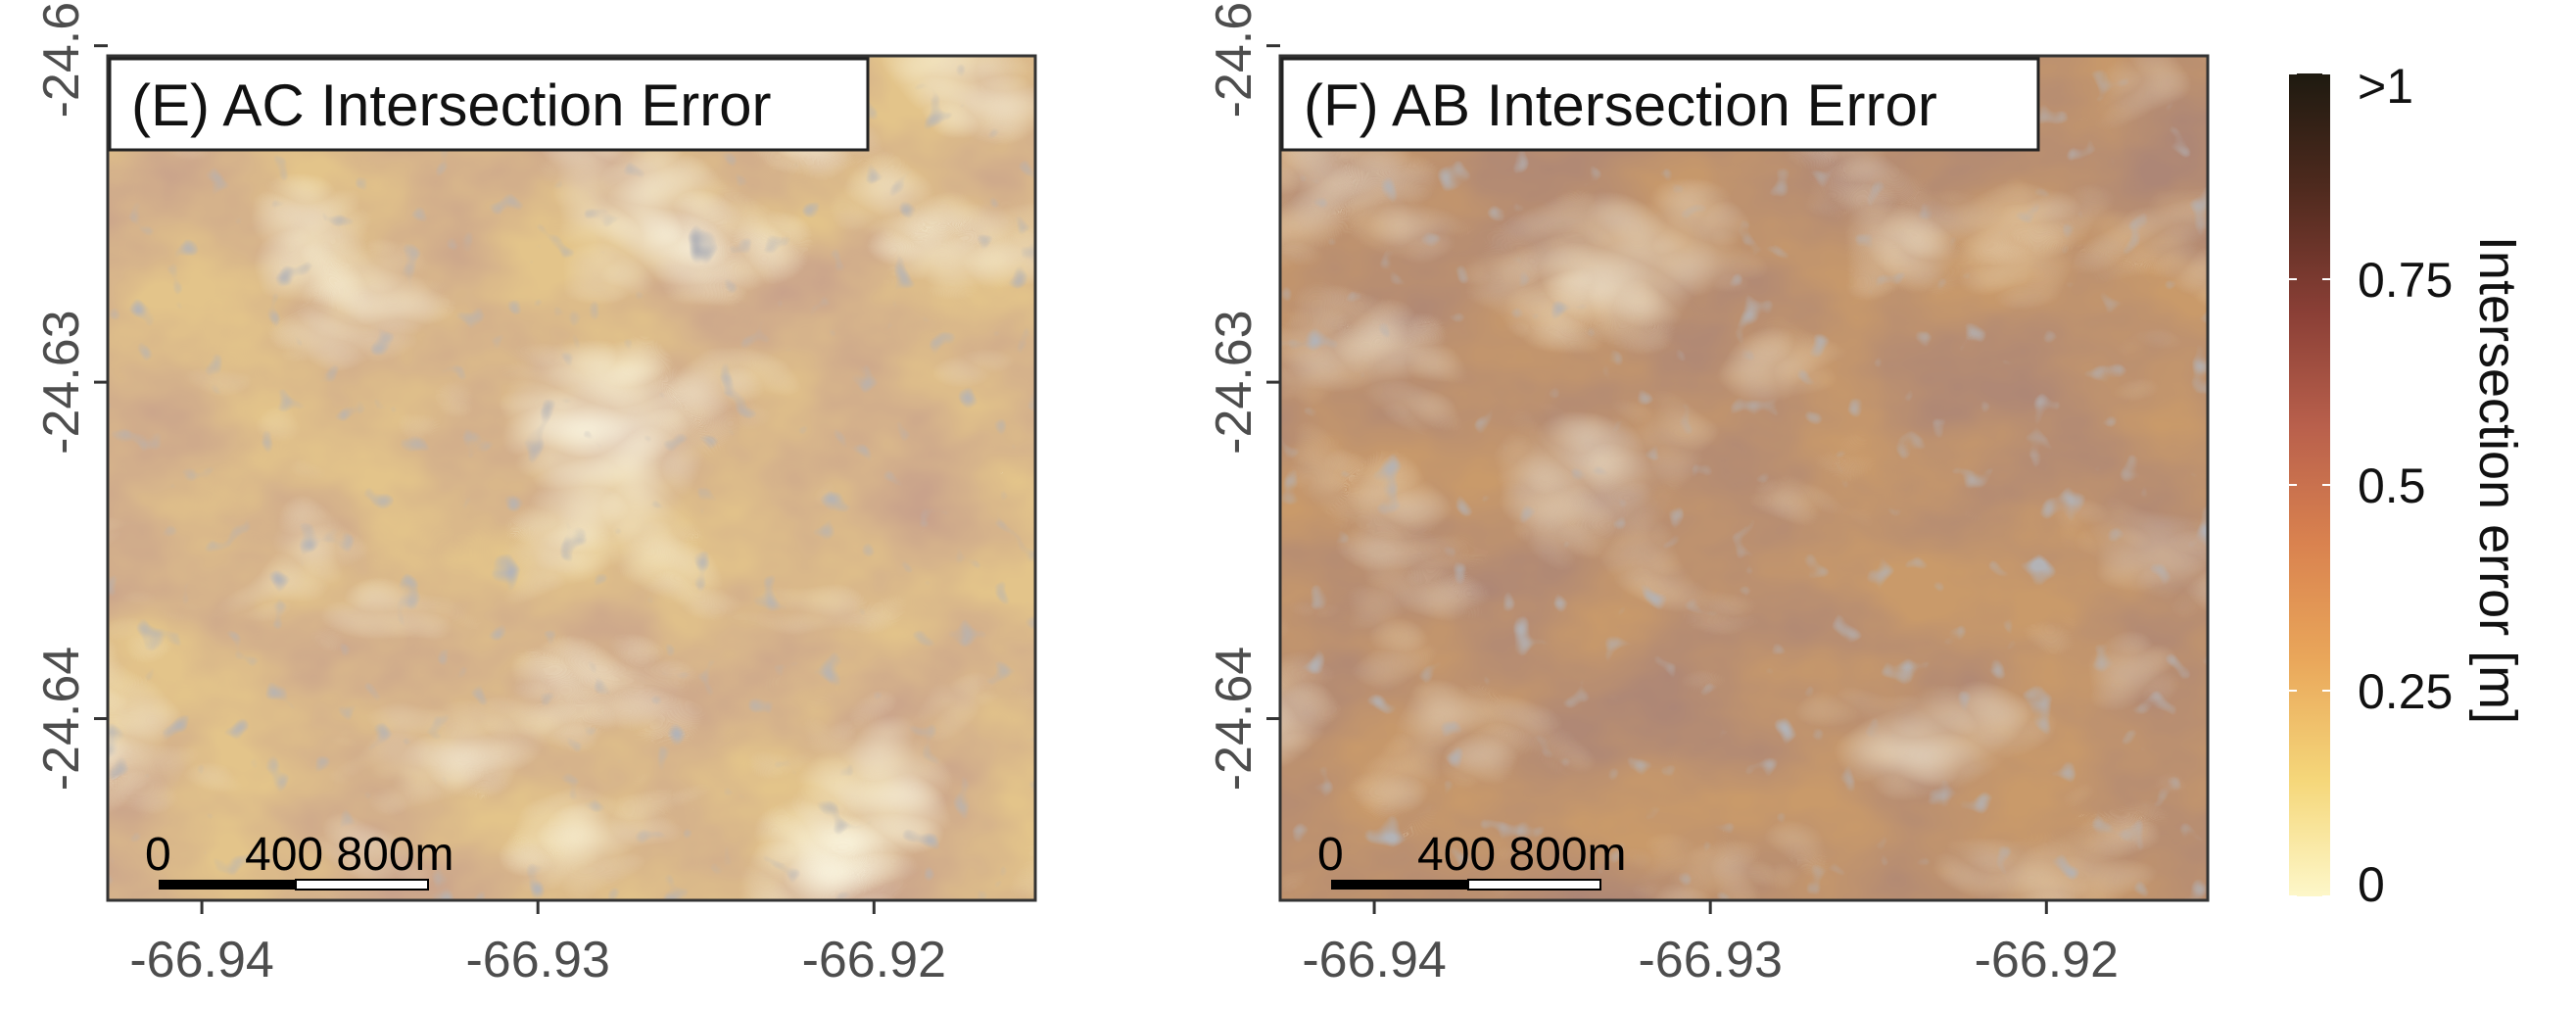 The width and height of the screenshot is (2576, 1011). I want to click on colorbar: 0 0.25 0.5 0.75 >1 Intersection error [m], so click(2408, 485).